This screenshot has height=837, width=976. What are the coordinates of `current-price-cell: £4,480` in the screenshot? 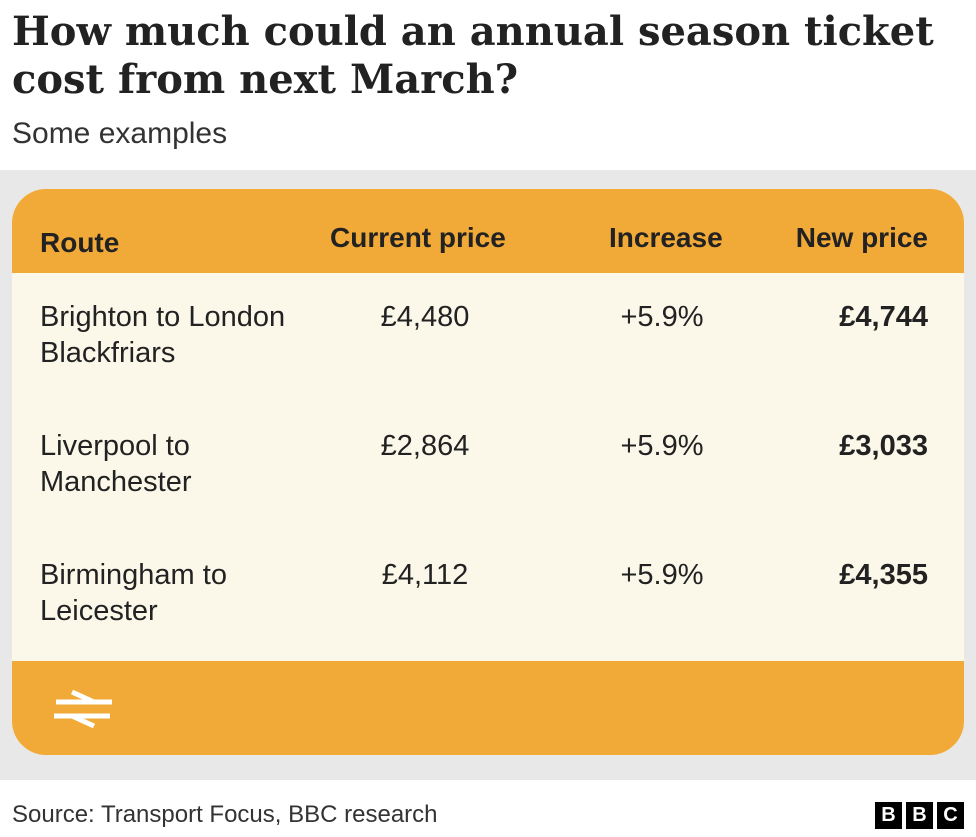 It's located at (425, 317).